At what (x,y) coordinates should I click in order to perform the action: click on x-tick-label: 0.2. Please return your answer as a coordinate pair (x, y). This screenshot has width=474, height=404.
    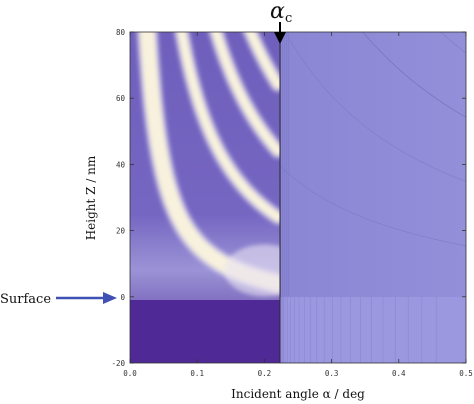
    Looking at the image, I should click on (265, 373).